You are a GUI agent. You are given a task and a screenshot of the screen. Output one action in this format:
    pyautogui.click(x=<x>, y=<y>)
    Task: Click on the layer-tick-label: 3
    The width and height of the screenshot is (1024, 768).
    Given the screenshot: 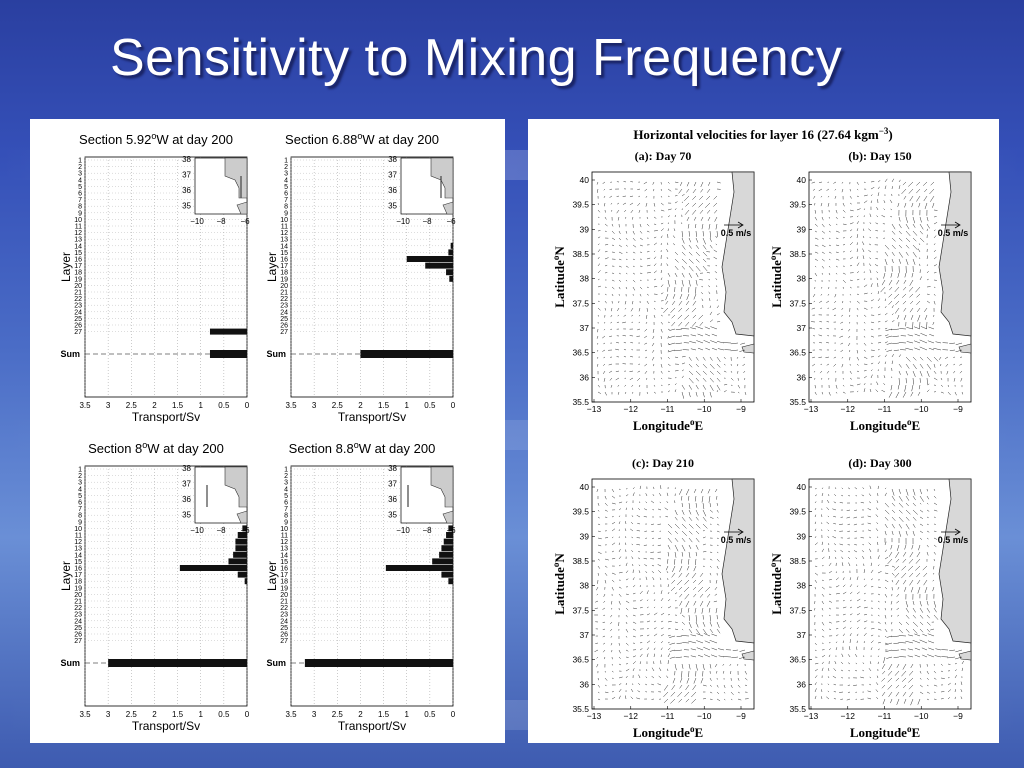 What is the action you would take?
    pyautogui.click(x=286, y=174)
    